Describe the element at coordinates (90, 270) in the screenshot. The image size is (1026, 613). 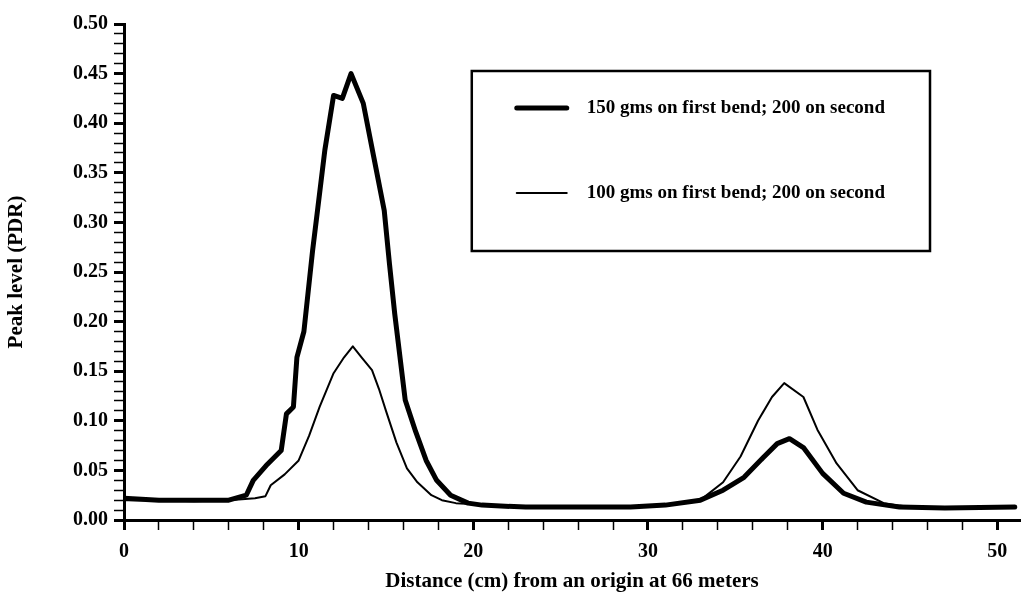
I see `y-tick-label: 0.25` at that location.